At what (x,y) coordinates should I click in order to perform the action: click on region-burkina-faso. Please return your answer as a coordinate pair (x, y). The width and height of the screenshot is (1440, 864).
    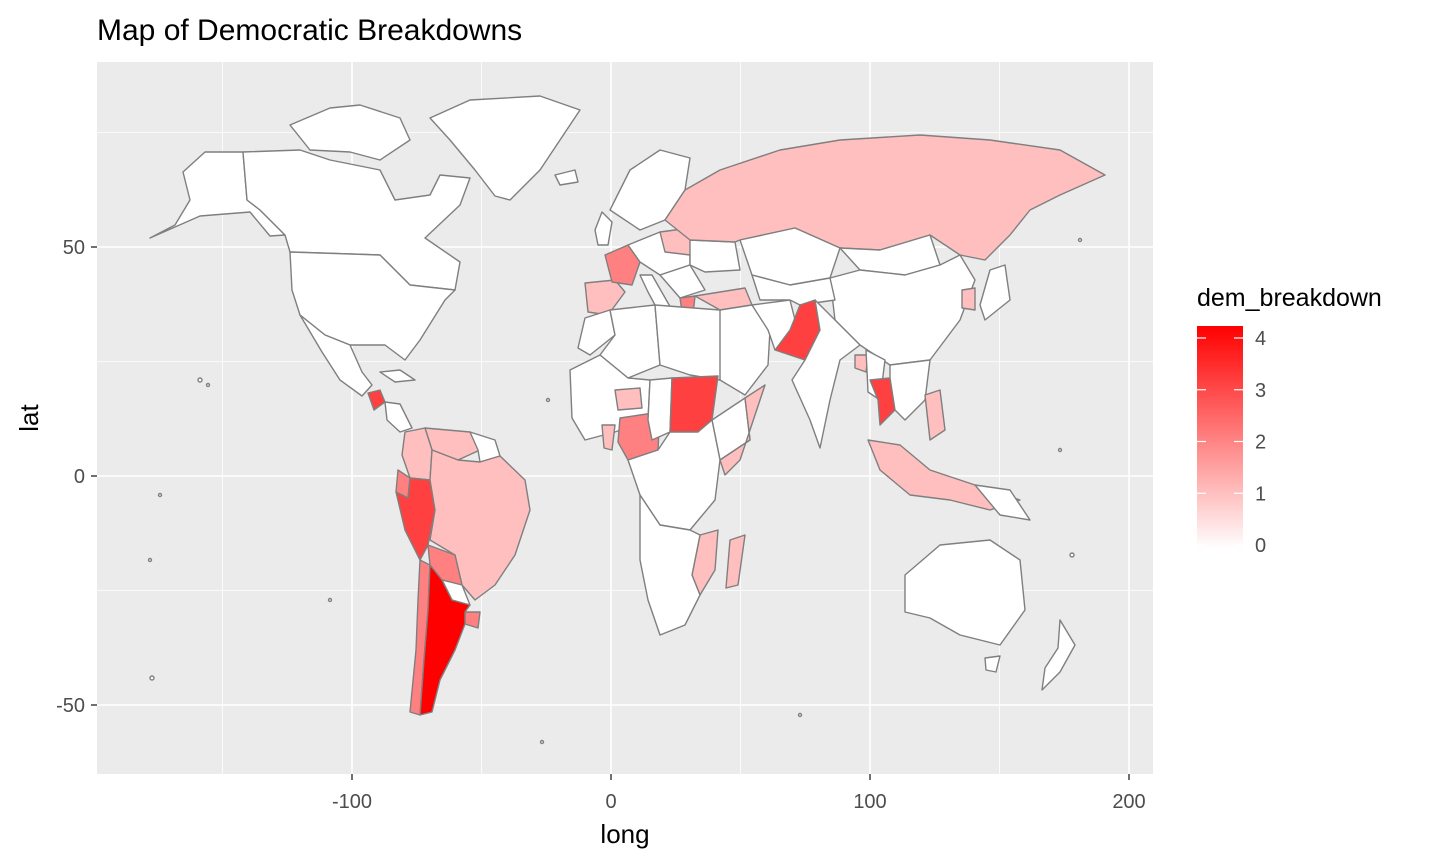
    Looking at the image, I should click on (628, 399).